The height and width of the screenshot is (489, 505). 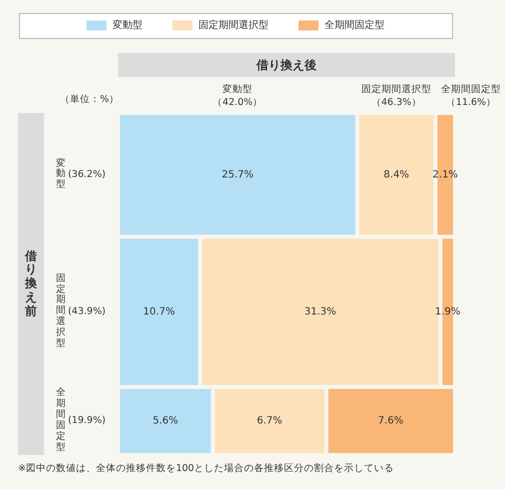 I want to click on text: （単位：%）, so click(x=90, y=99).